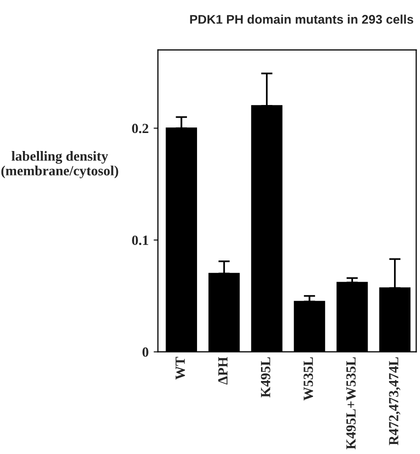  I want to click on x-tick-label: ΔPH, so click(223, 370).